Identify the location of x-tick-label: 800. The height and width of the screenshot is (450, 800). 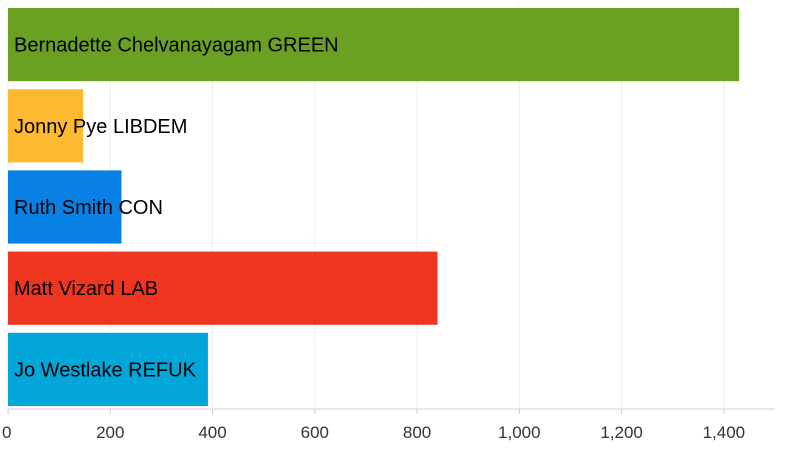
(417, 432).